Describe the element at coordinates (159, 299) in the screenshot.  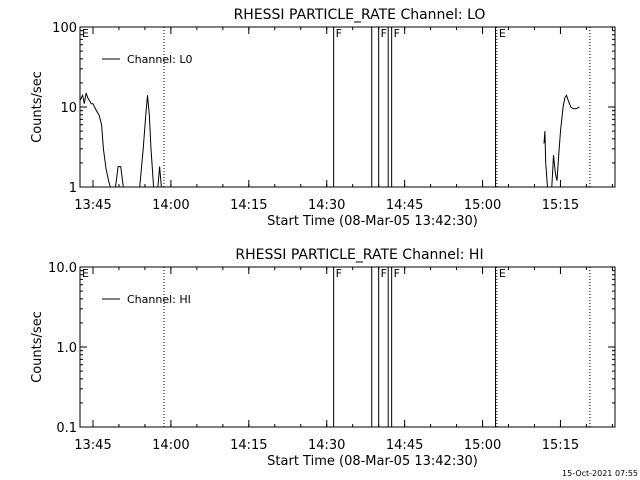
I see `legend-label: Channel: HI` at that location.